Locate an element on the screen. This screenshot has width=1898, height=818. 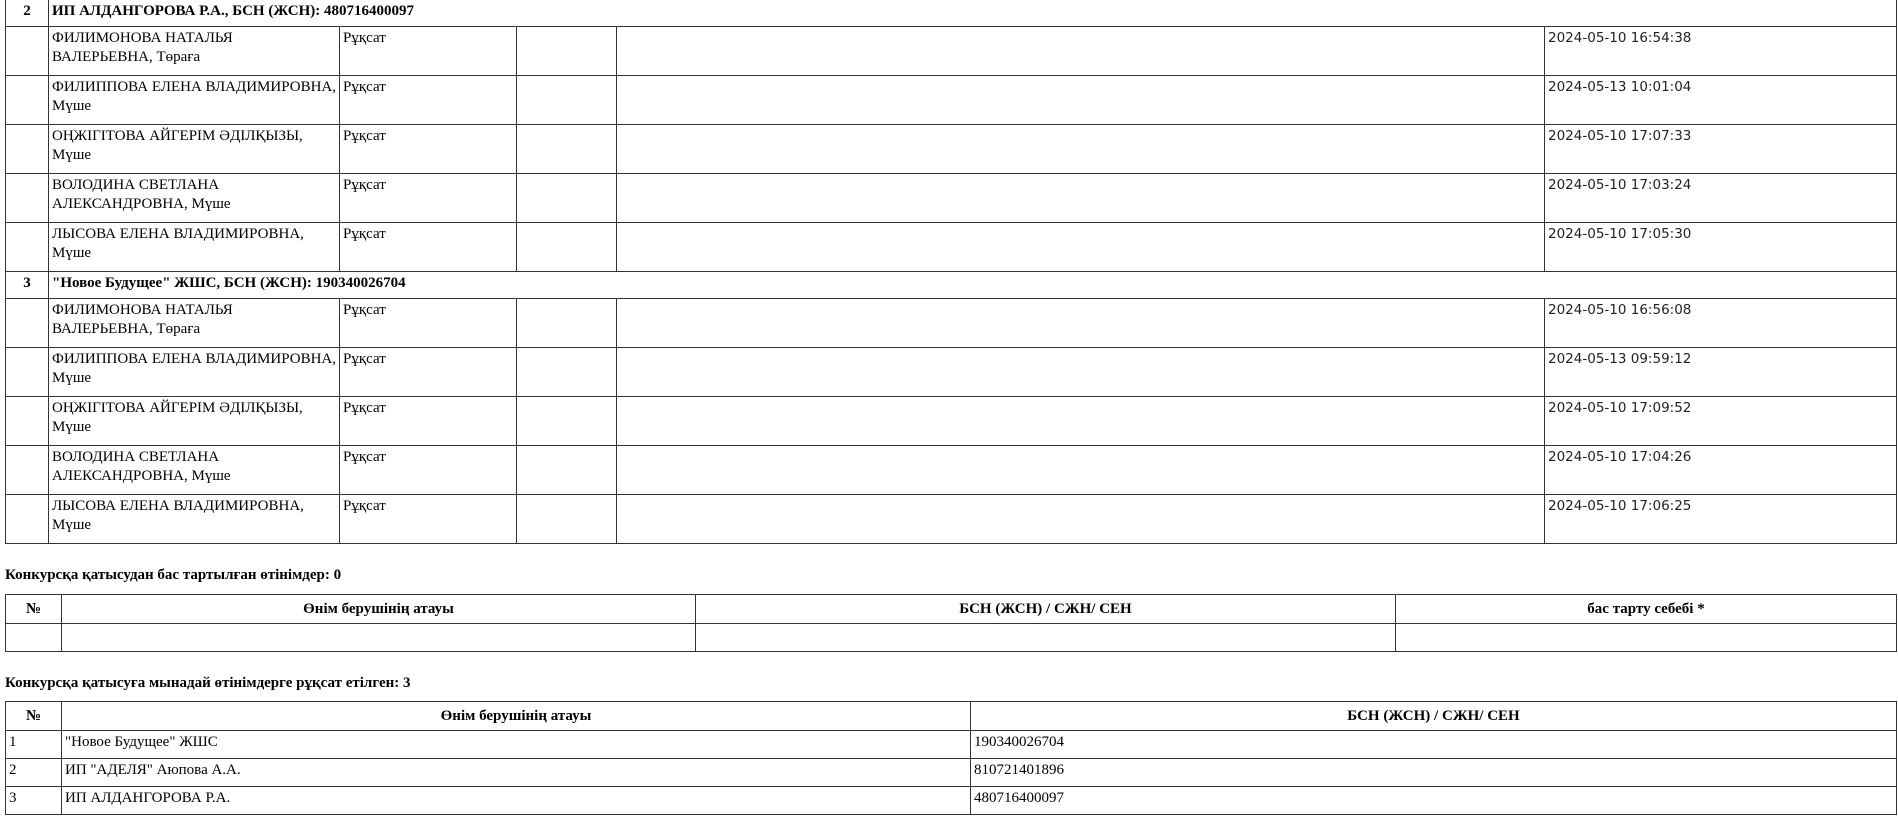
member-decision-date: 2024-05-10 16:56:08 is located at coordinates (1720, 323).